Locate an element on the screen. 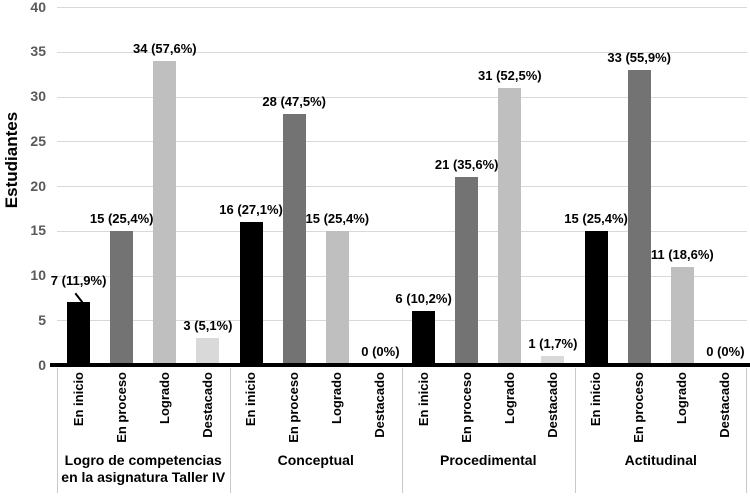 The height and width of the screenshot is (502, 750). group-label-line: Logro de competencias is located at coordinates (143, 460).